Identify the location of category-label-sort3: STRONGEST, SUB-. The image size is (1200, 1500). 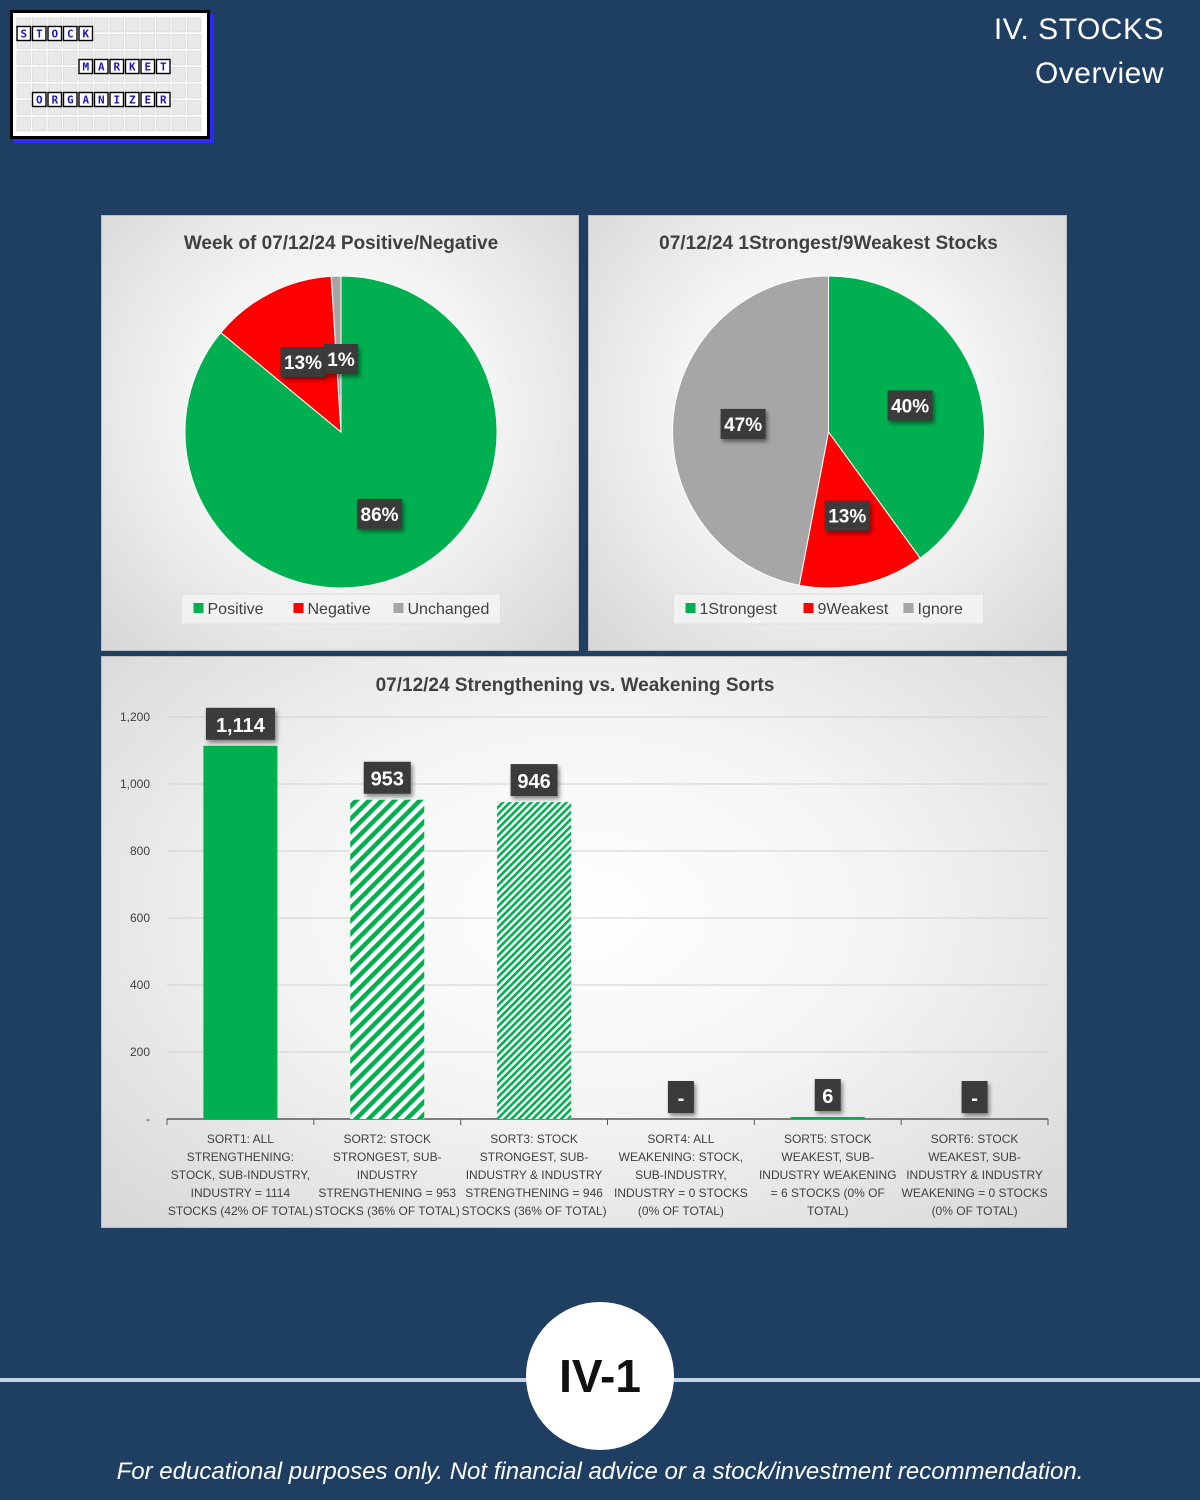
(534, 1157).